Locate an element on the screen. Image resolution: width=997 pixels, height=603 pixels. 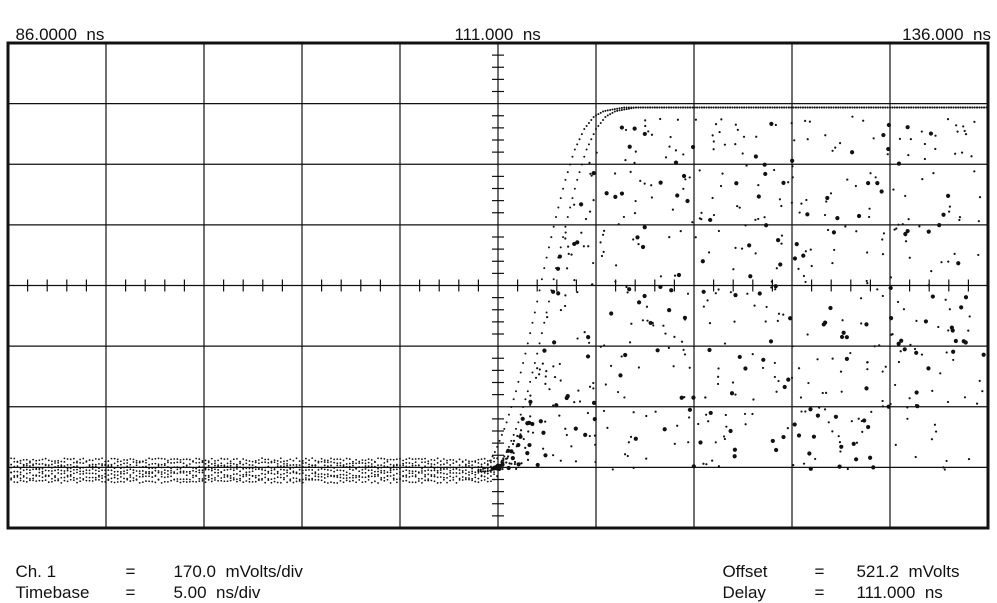
offset-readout: Offset = 521.2 mVolts is located at coordinates (836, 562).